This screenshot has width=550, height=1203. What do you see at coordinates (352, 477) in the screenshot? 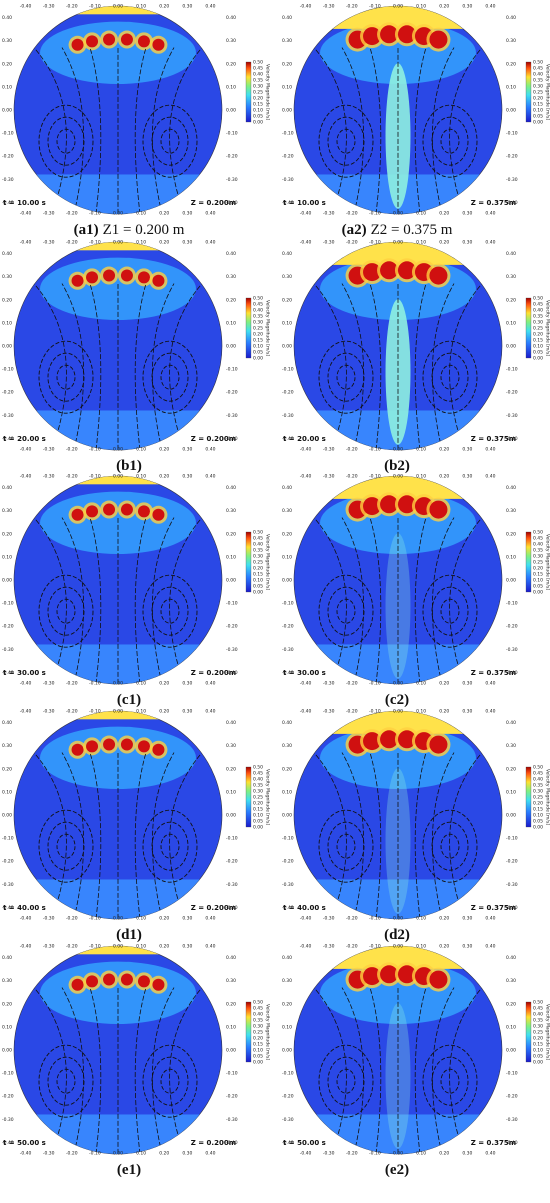
I see `x-tick-label: -0.20` at bounding box center [352, 477].